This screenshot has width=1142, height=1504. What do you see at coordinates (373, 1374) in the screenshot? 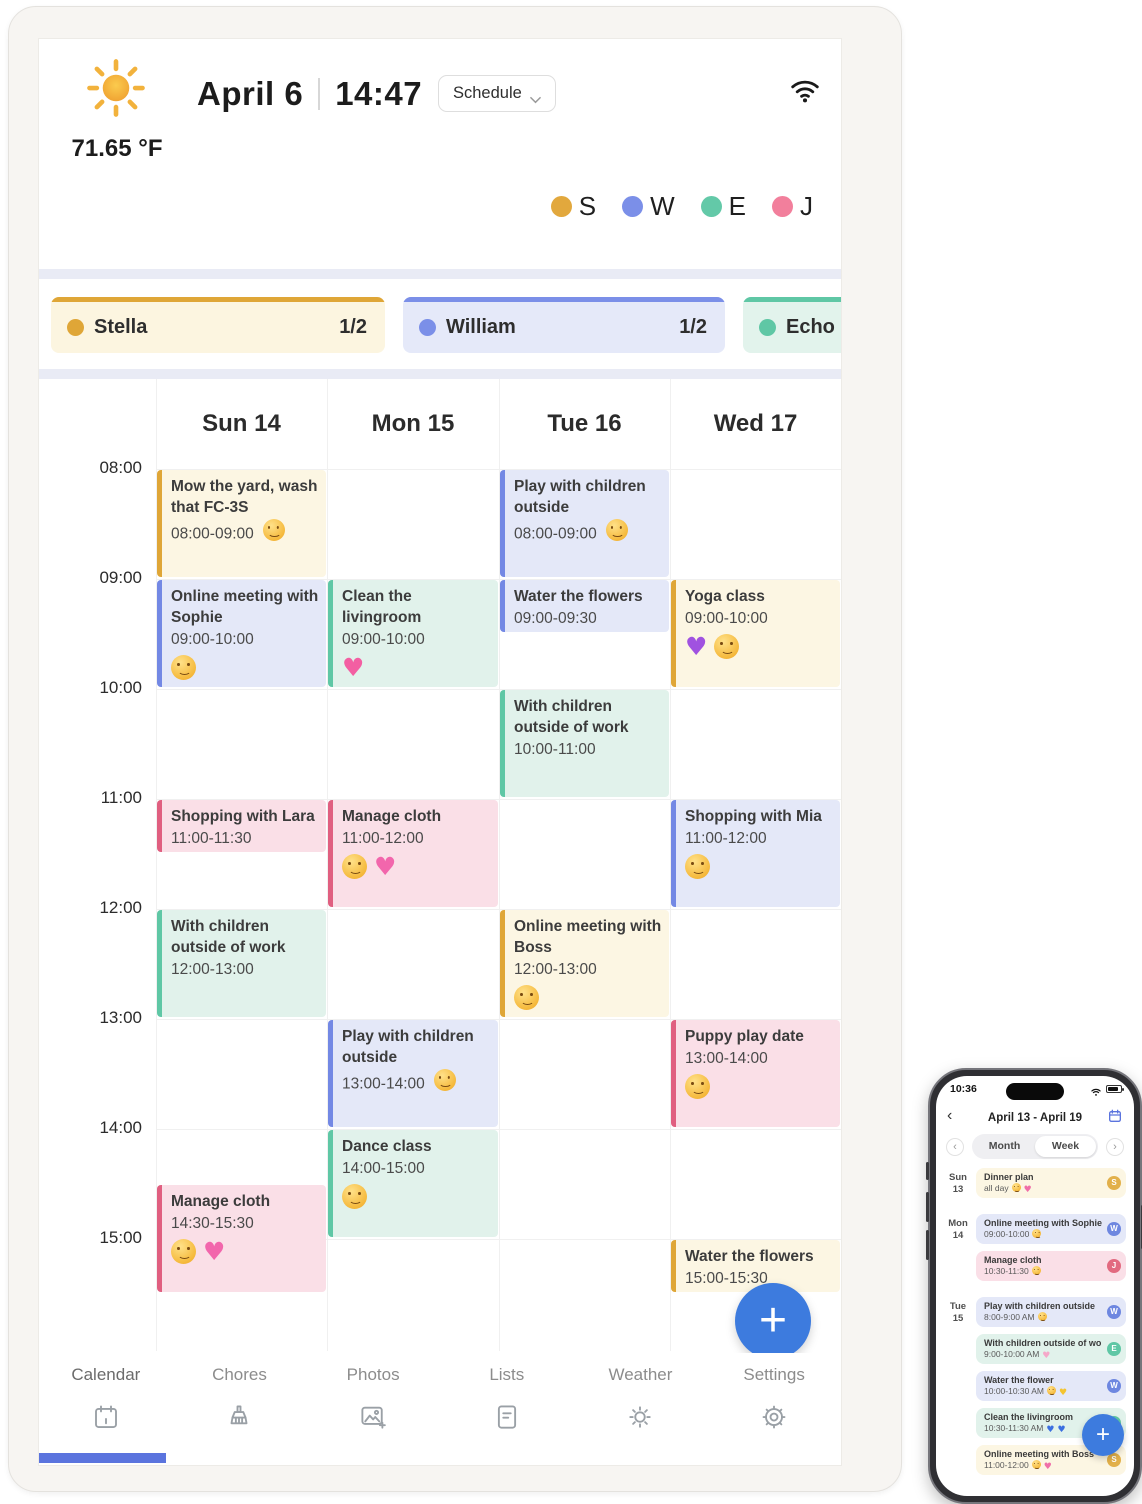
I see `nav-item-label: Photos` at bounding box center [373, 1374].